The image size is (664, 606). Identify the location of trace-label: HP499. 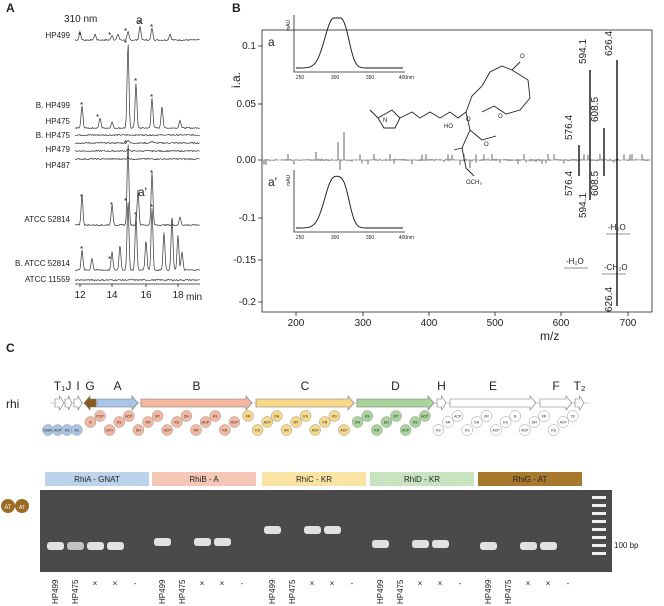
(58, 35).